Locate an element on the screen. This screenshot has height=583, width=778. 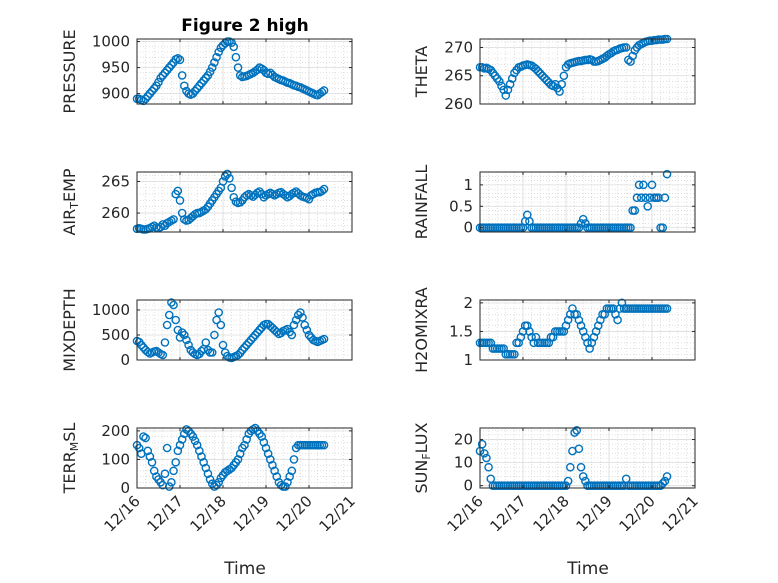
y-tick-label: 270 is located at coordinates (458, 47).